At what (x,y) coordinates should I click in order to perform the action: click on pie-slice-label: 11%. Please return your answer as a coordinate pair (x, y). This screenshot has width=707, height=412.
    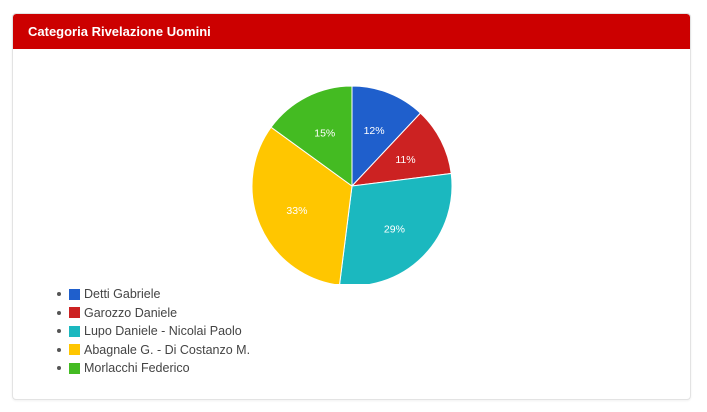
    Looking at the image, I should click on (405, 160).